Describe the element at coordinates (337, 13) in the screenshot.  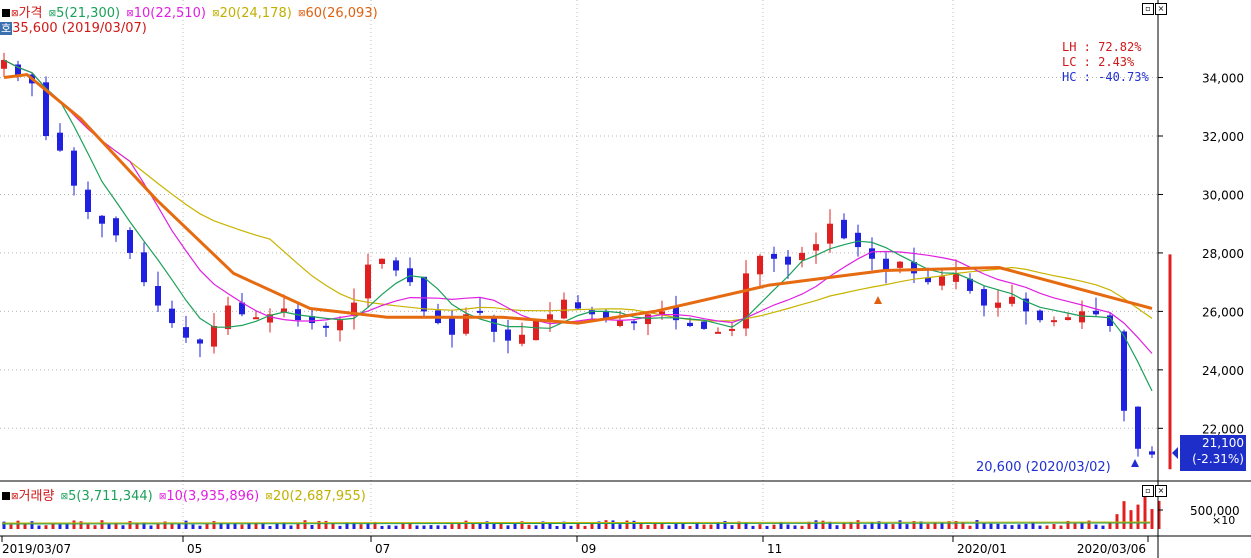
I see `legend-ma60: ⊠60(26,093)` at that location.